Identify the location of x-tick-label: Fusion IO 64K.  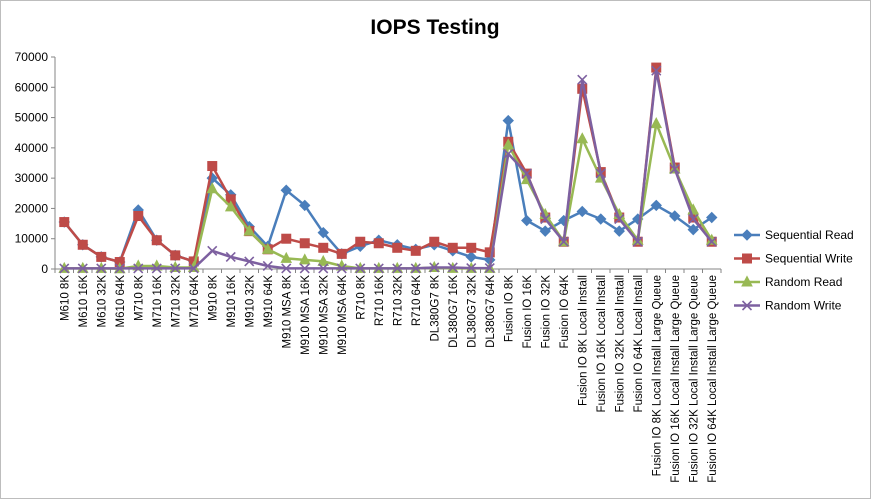
(565, 312).